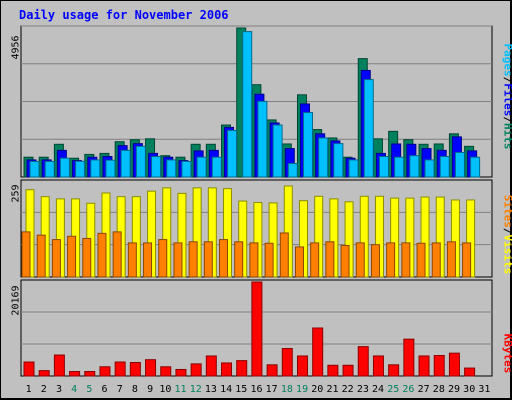 The height and width of the screenshot is (404, 512). I want to click on x-tick-label-9: 9, so click(150, 389).